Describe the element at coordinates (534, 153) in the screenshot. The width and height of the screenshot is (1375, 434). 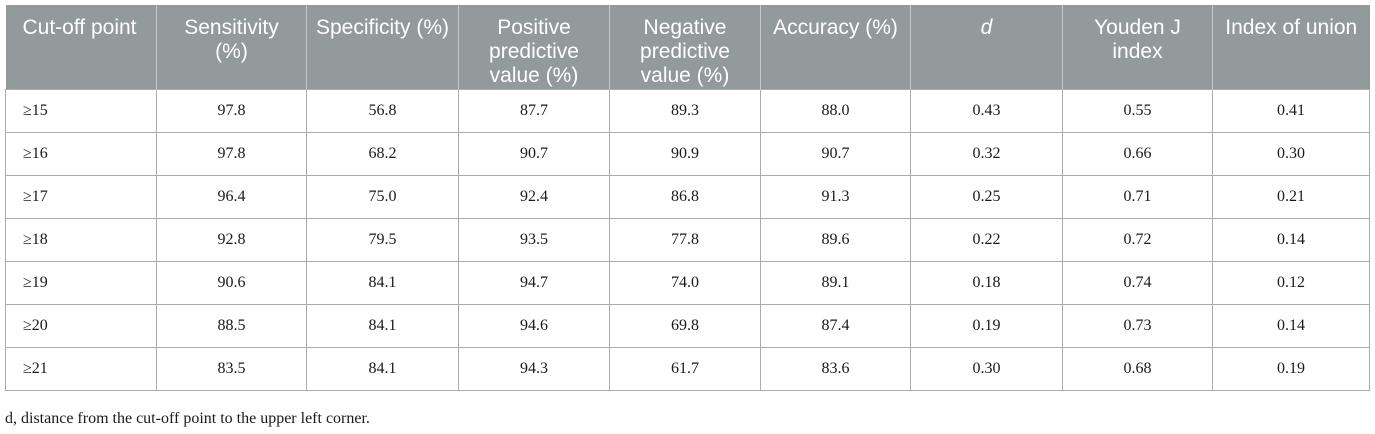
I see `cell-ppv: 90.7` at that location.